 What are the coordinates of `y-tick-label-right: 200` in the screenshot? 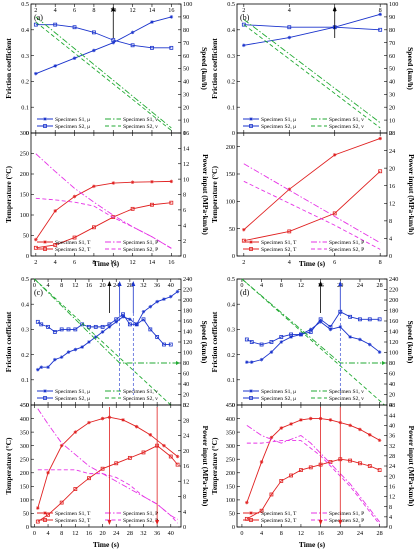 It's located at (187, 300).